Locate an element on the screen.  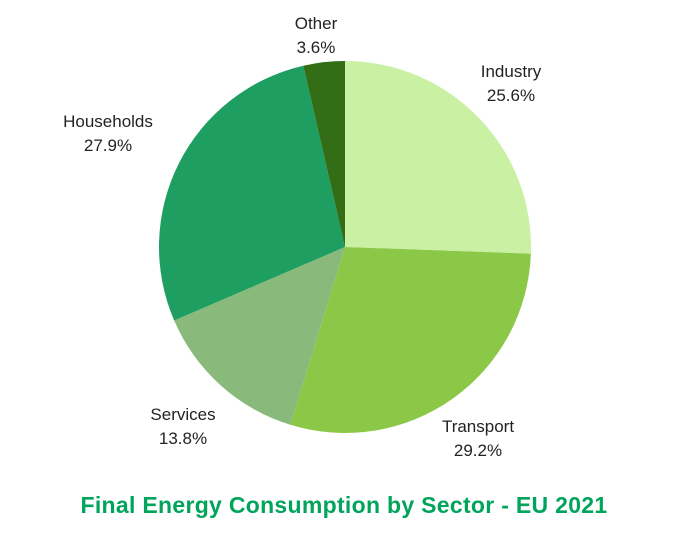
slice-label-other-pct: 3.6% is located at coordinates (316, 48).